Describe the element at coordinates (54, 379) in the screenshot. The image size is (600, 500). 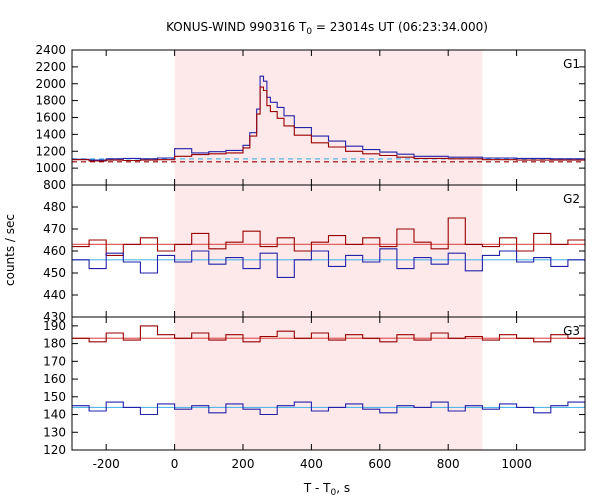
I see `y-tick-label: 160` at that location.